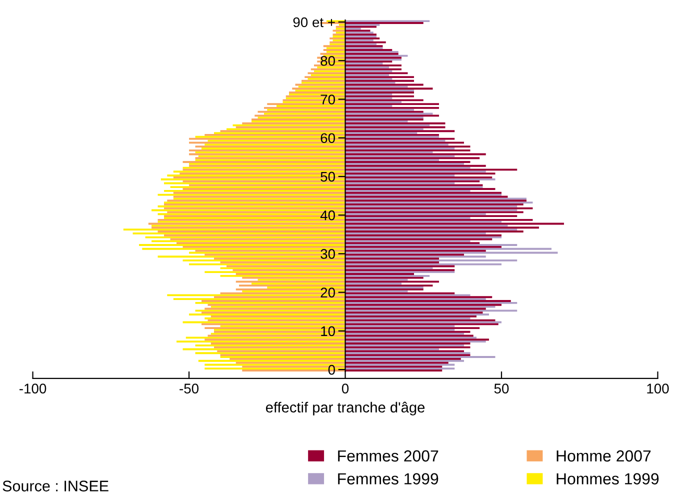 The height and width of the screenshot is (502, 683). What do you see at coordinates (327, 138) in the screenshot?
I see `y-tick-label: 60` at bounding box center [327, 138].